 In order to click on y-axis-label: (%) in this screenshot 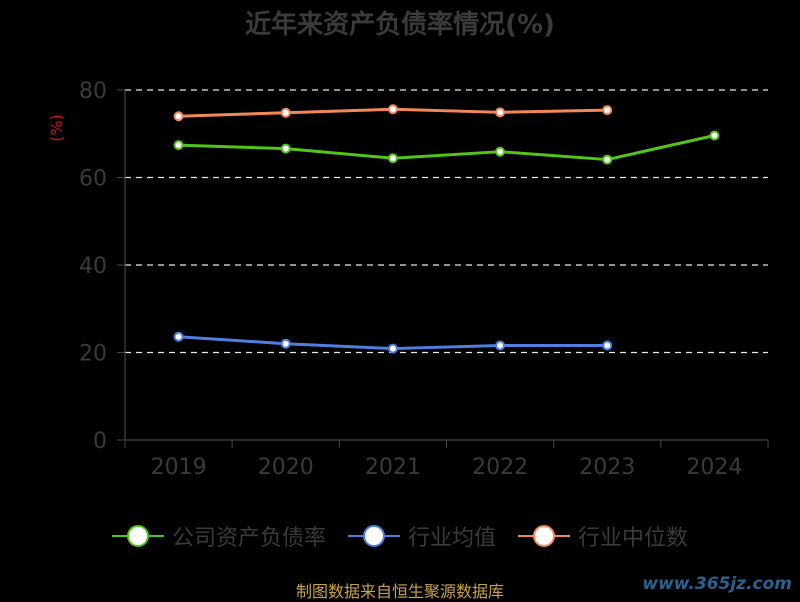, I will do `click(56, 128)`.